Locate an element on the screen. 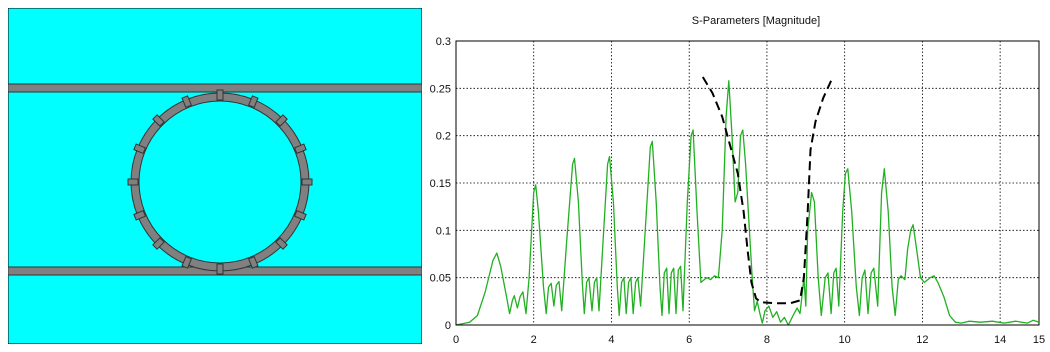  x-tick-label: 0 is located at coordinates (456, 340).